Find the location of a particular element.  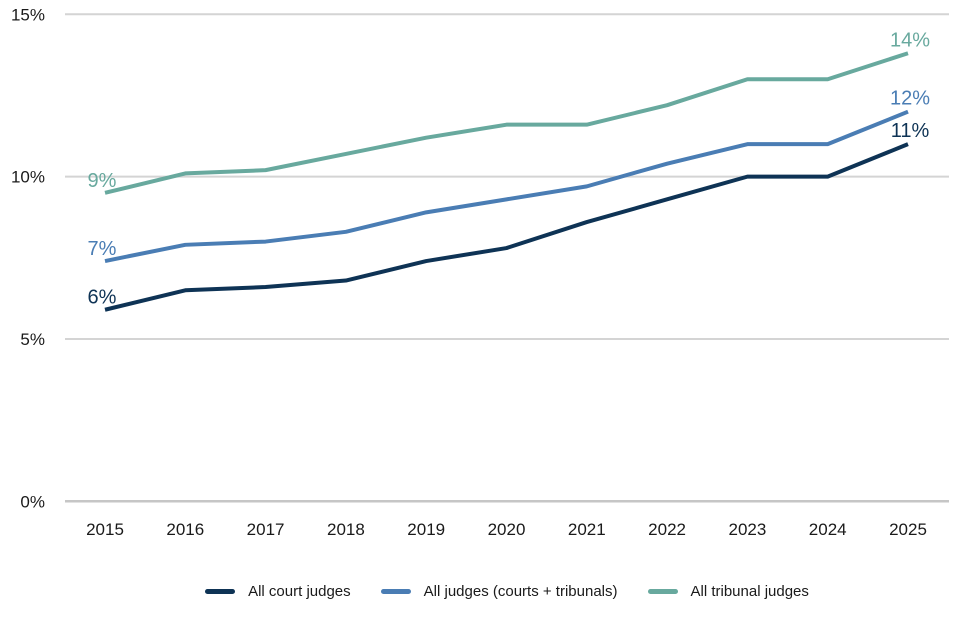

x-axis-year-label: 2016 is located at coordinates (185, 529).